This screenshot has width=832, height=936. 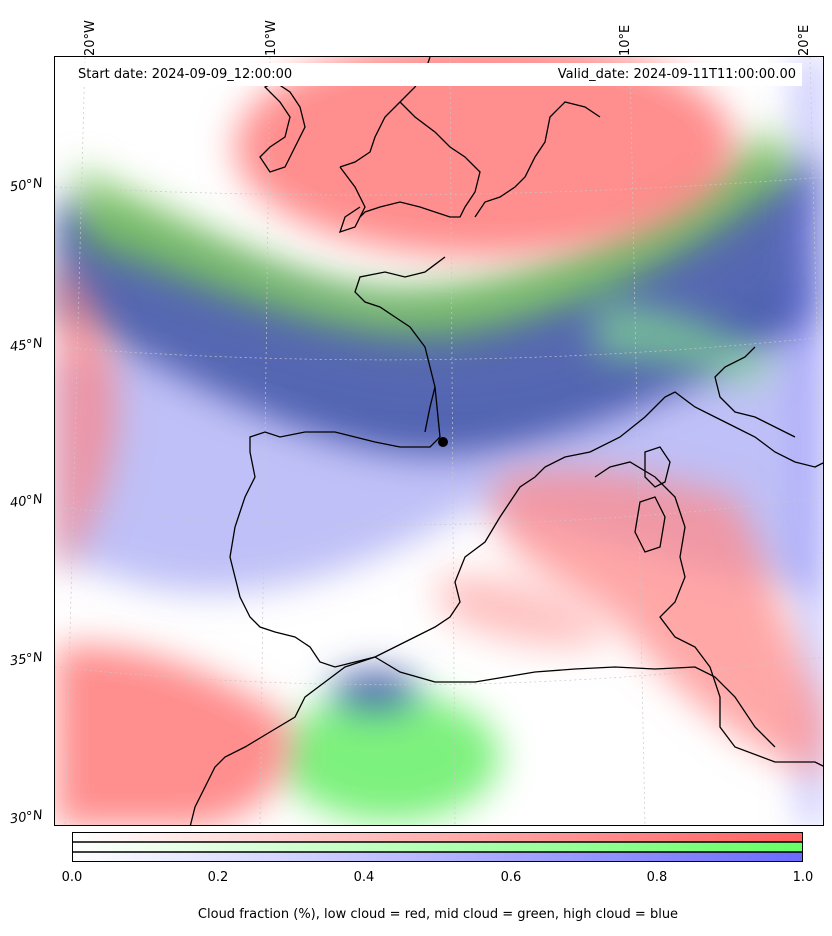 What do you see at coordinates (26, 817) in the screenshot?
I see `lat-label-30n: 30°N` at bounding box center [26, 817].